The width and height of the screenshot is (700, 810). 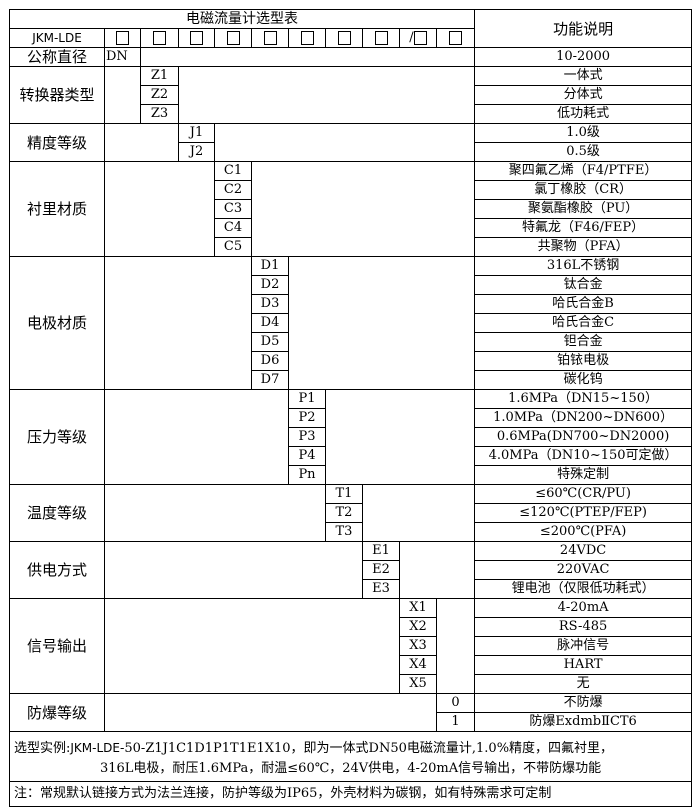 What do you see at coordinates (122, 57) in the screenshot?
I see `option-code: DN` at bounding box center [122, 57].